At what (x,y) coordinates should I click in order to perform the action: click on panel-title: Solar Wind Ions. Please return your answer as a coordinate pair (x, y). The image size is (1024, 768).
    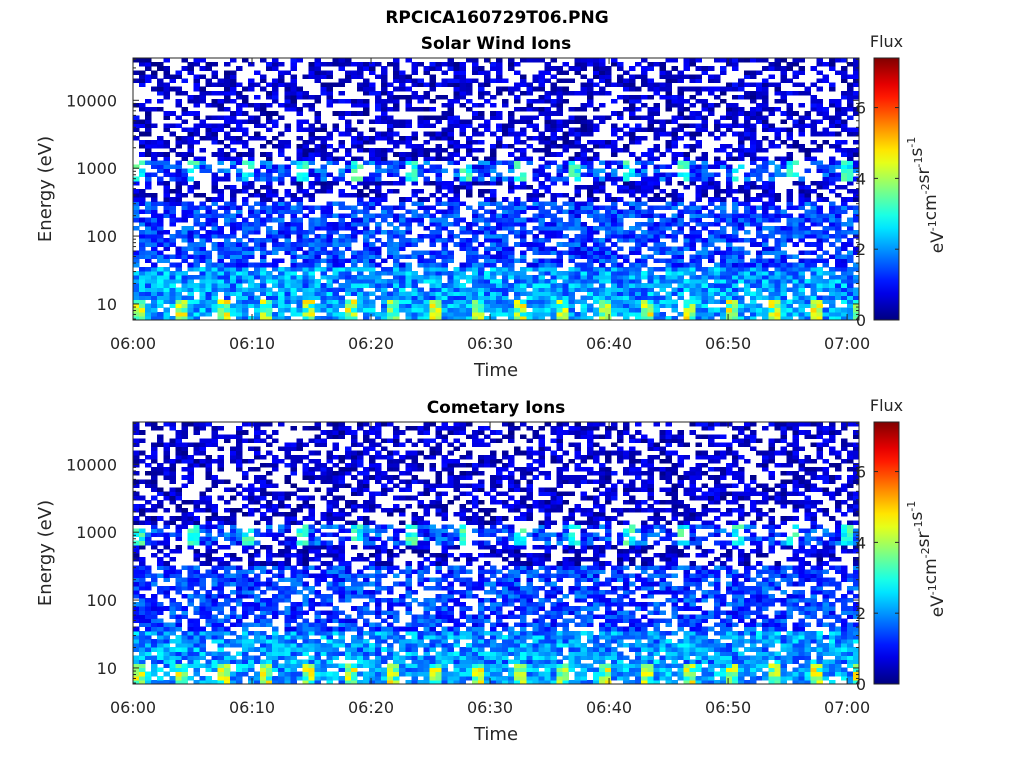
    Looking at the image, I should click on (496, 44).